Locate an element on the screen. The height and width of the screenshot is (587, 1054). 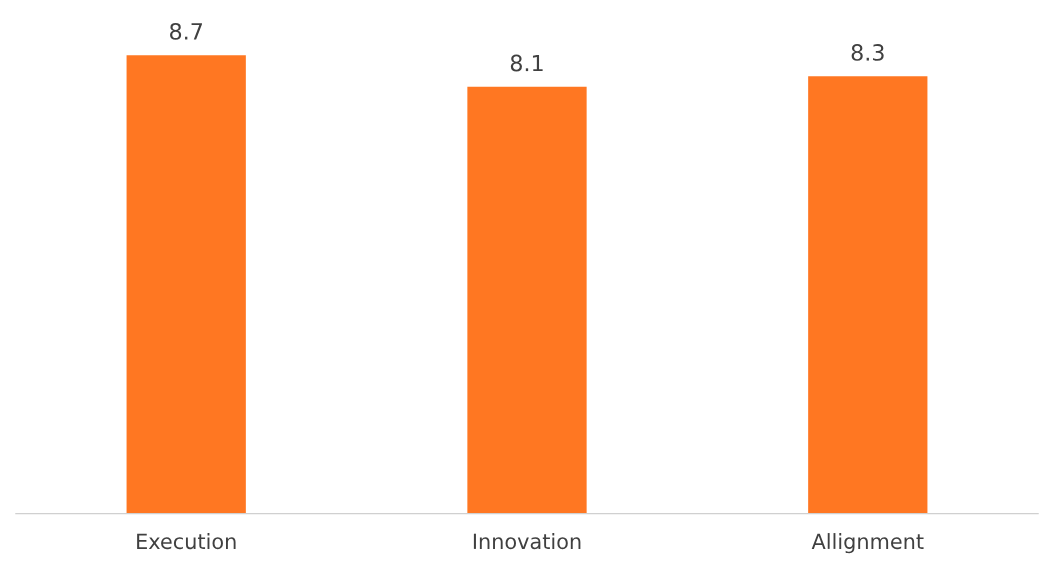
x-tick-label: Execution is located at coordinates (186, 541).